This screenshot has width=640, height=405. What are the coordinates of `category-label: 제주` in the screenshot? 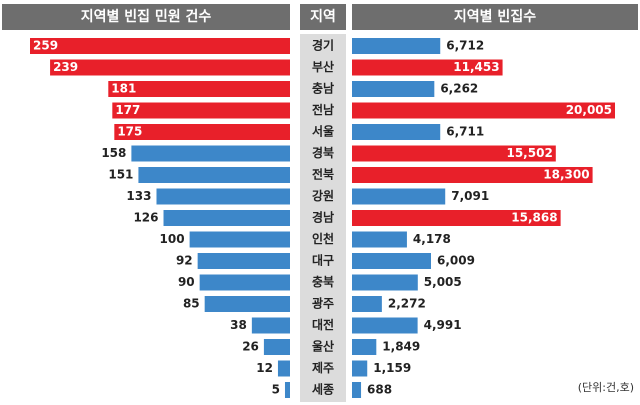 It's located at (323, 368).